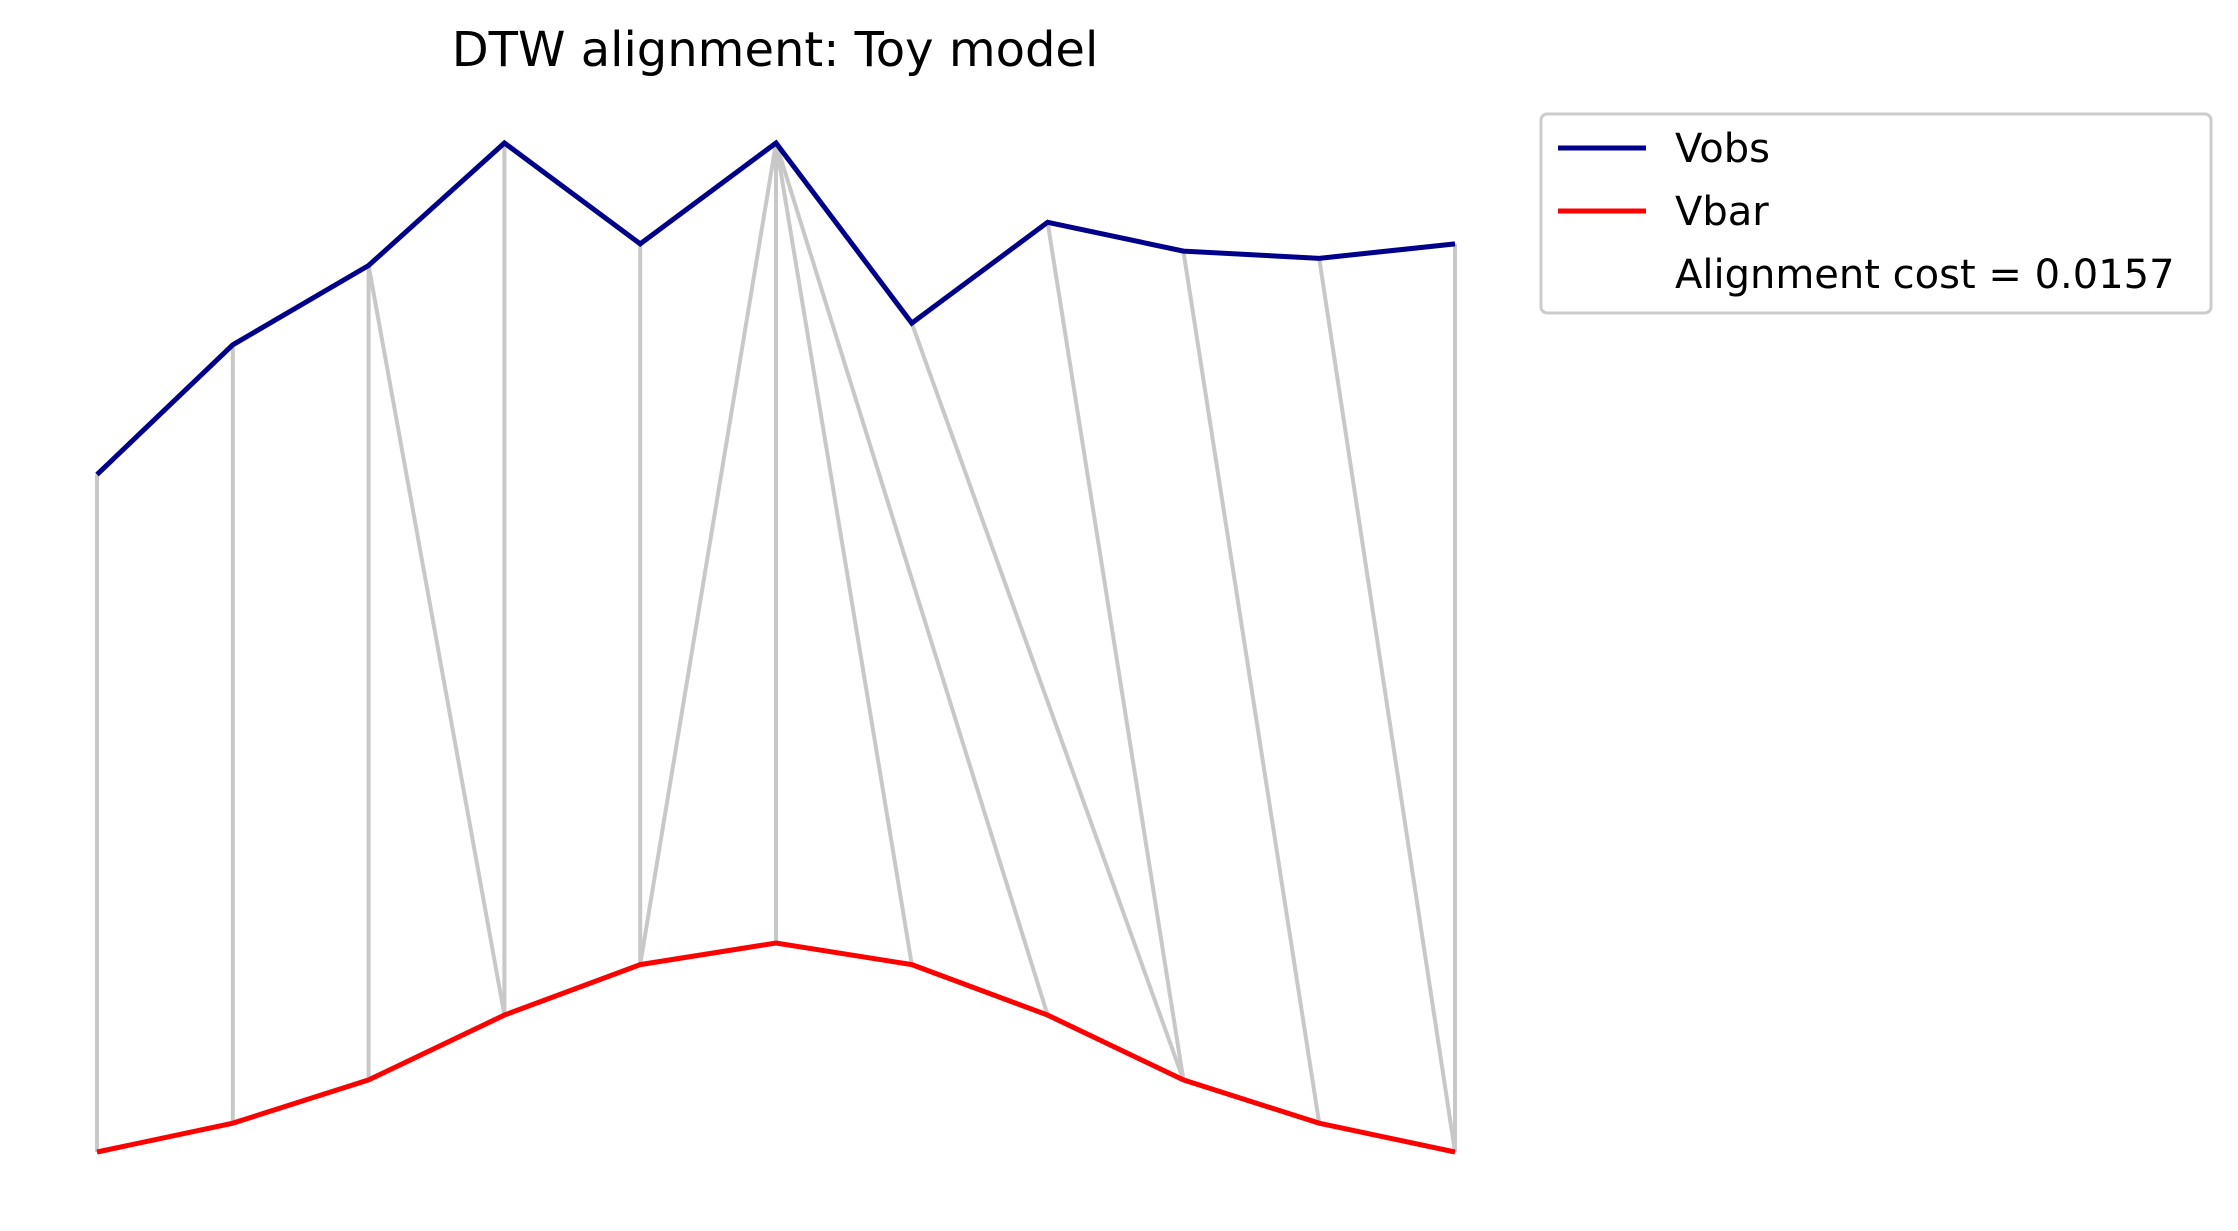  I want to click on legend-alignment-cost: Alignment cost = 0.0157, so click(1925, 275).